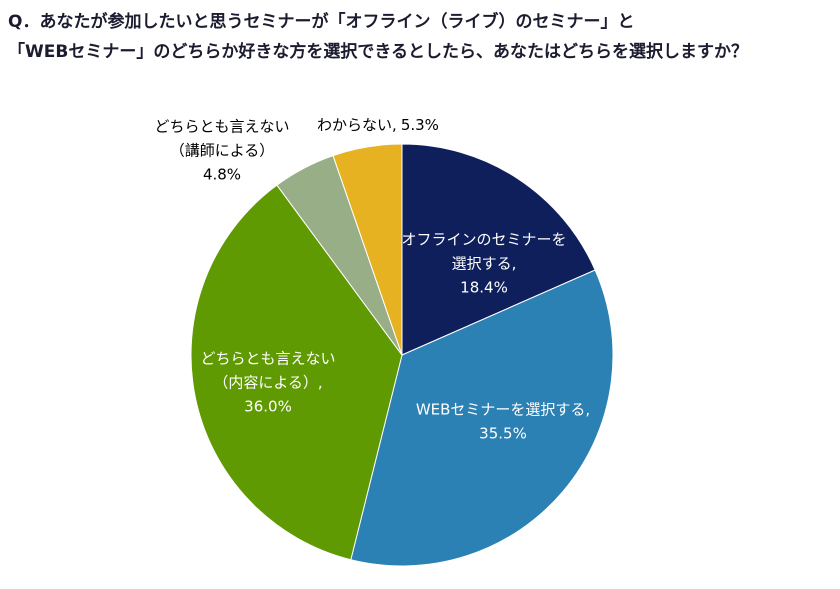 Image resolution: width=840 pixels, height=589 pixels. Describe the element at coordinates (503, 410) in the screenshot. I see `category-label: WEBセミナーを選択する,` at that location.